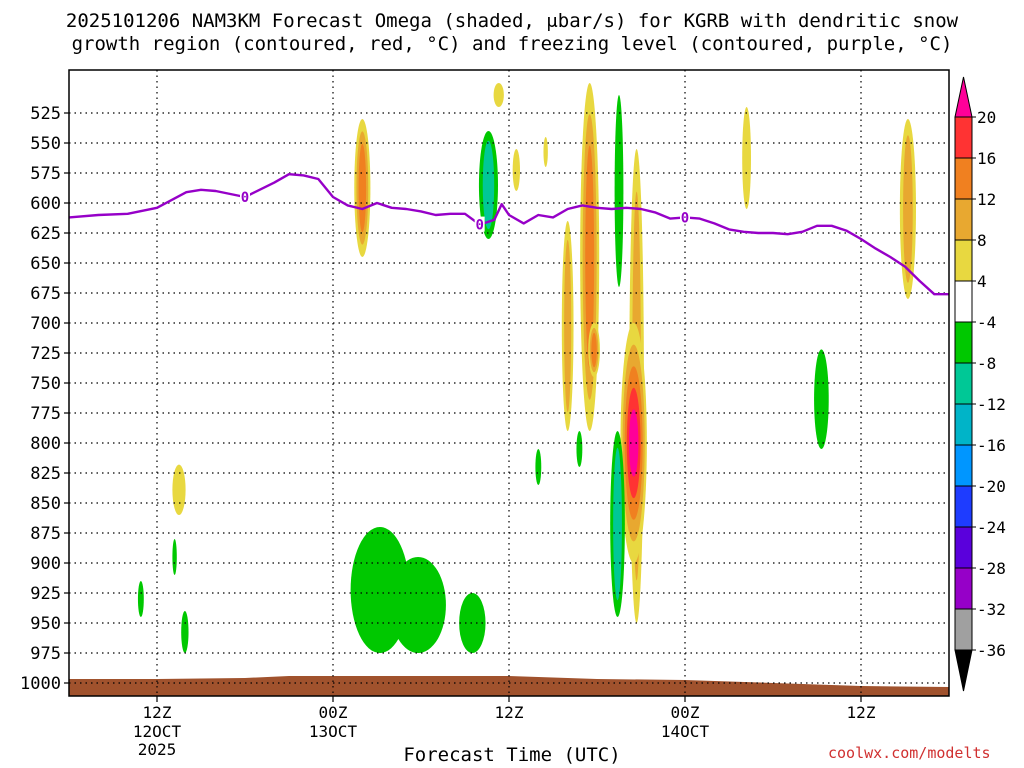 The height and width of the screenshot is (768, 1024). I want to click on x-tick-year: 2025, so click(157, 749).